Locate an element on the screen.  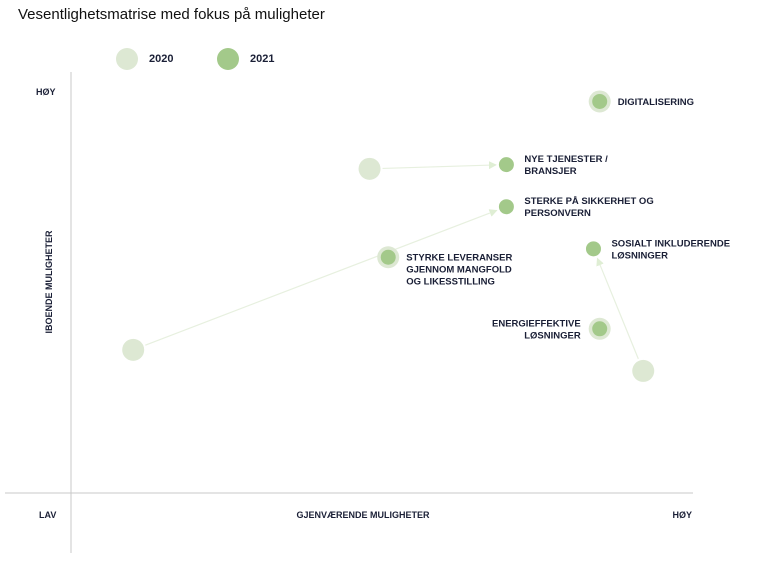
point-2020-nye-tjenester is located at coordinates (369, 168).